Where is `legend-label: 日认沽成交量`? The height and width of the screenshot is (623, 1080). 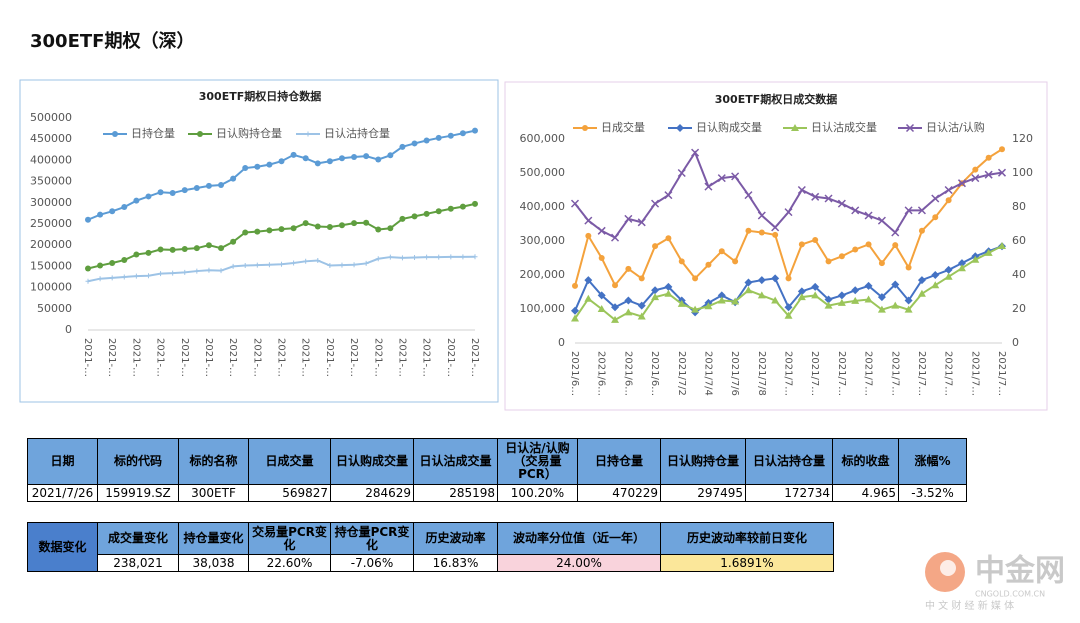 legend-label: 日认沽成交量 is located at coordinates (844, 127).